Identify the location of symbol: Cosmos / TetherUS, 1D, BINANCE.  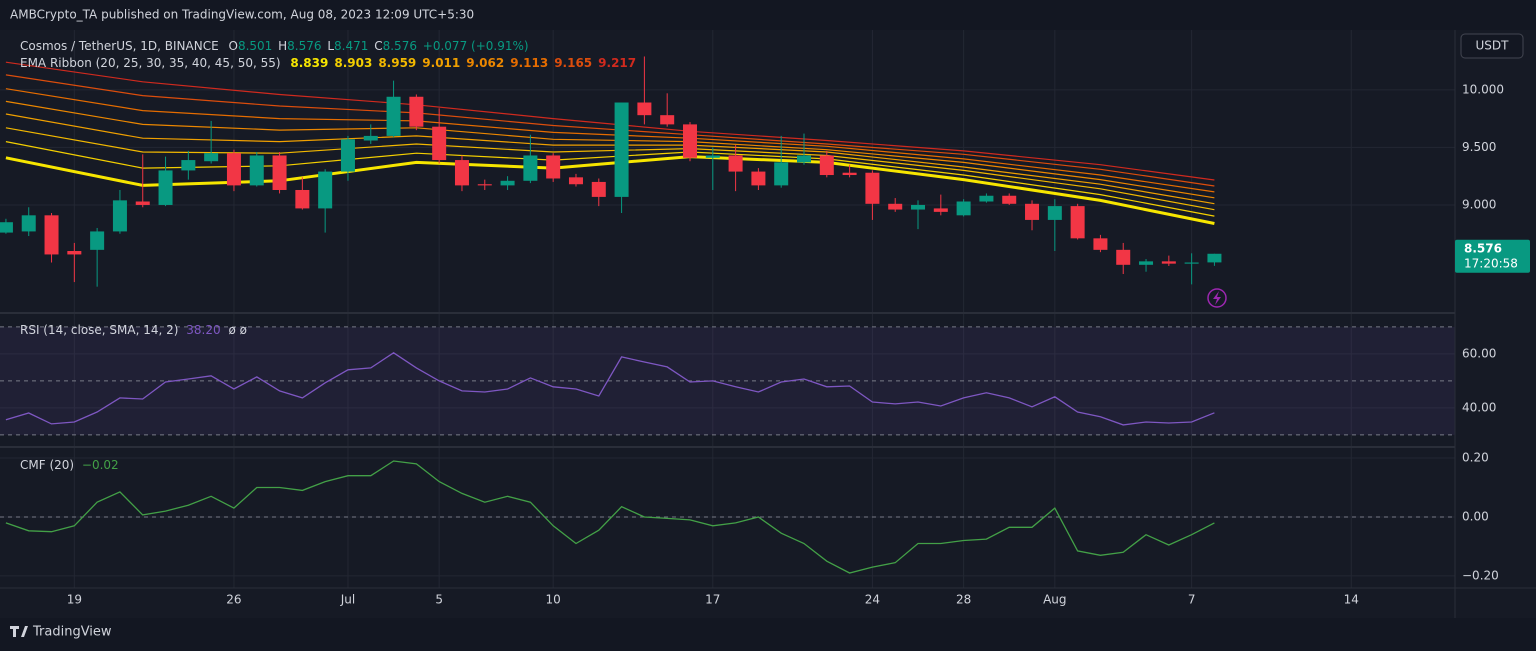
(119, 46).